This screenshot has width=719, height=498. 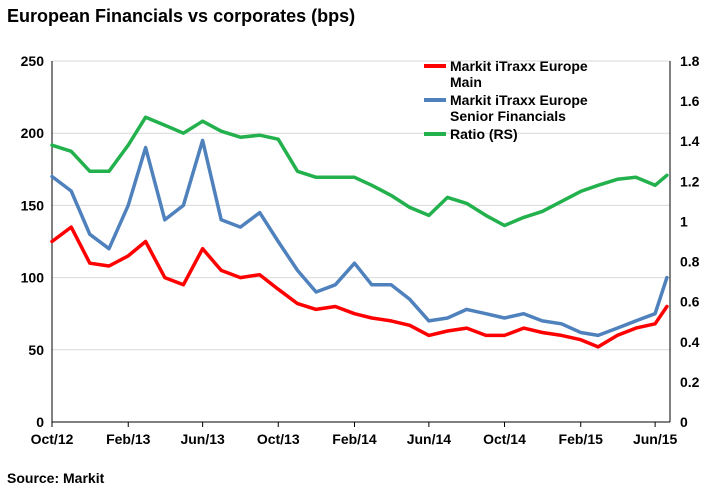 I want to click on legend-item-ratio: Ratio (RS), so click(x=471, y=134).